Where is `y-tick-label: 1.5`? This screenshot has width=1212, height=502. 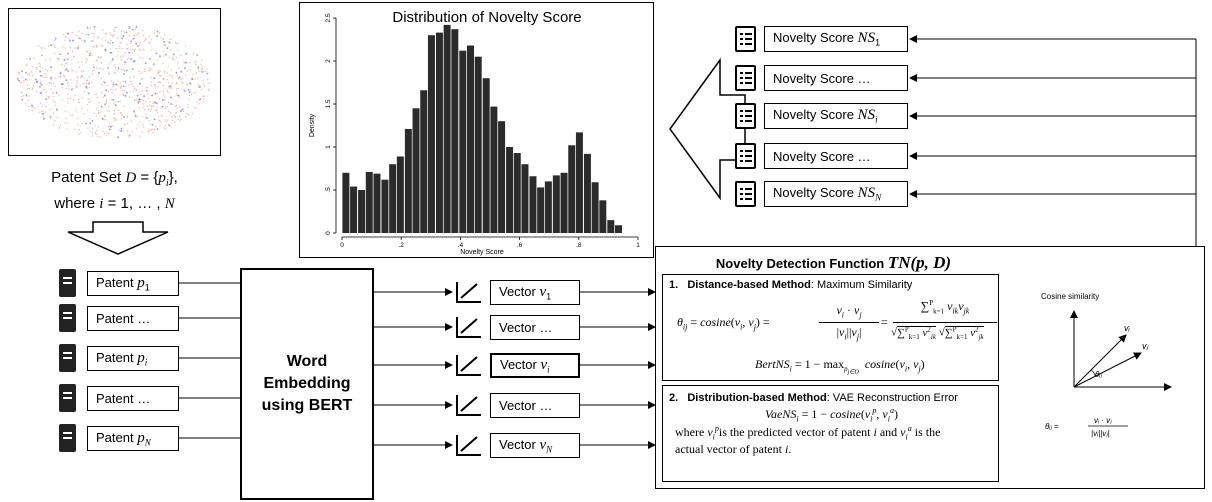 y-tick-label: 1.5 is located at coordinates (328, 103).